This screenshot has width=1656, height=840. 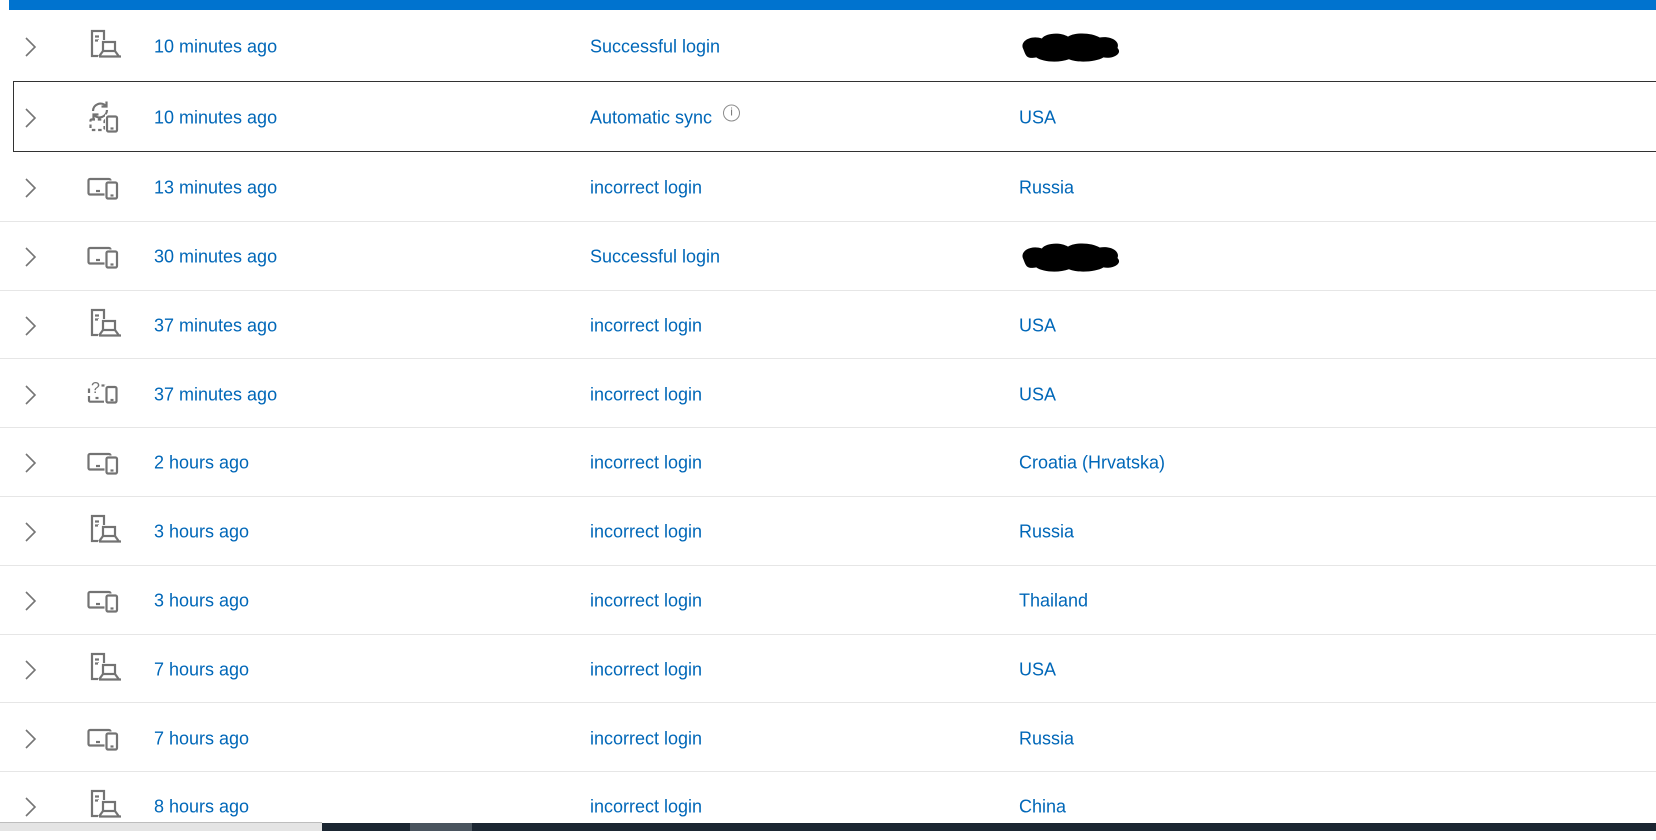 I want to click on sync-phone-icon, so click(x=103, y=118).